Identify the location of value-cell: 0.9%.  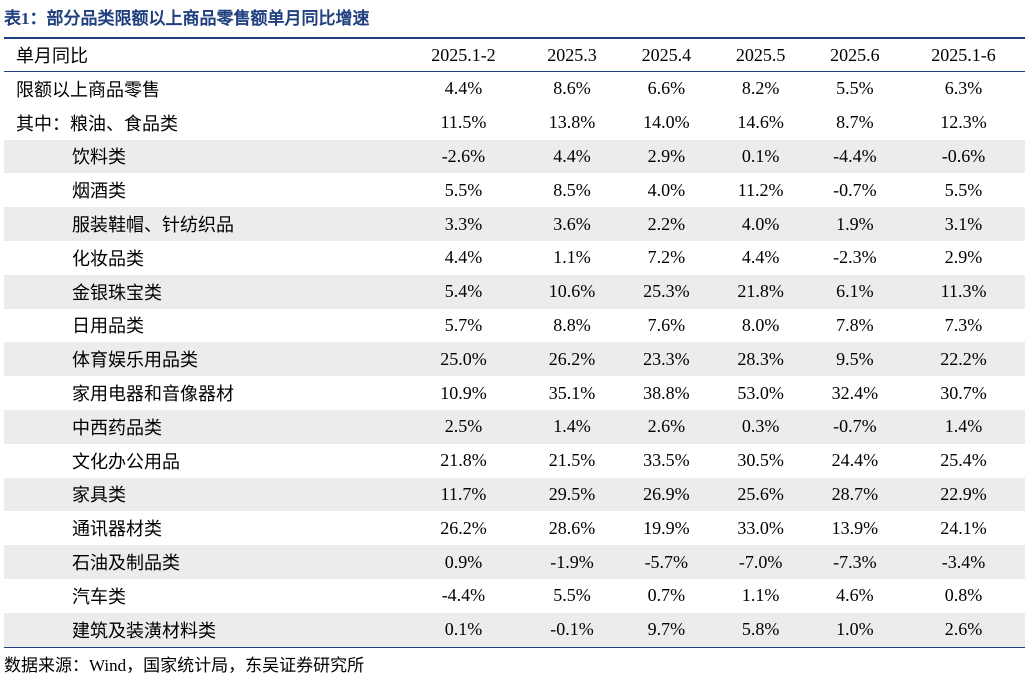
(463, 562).